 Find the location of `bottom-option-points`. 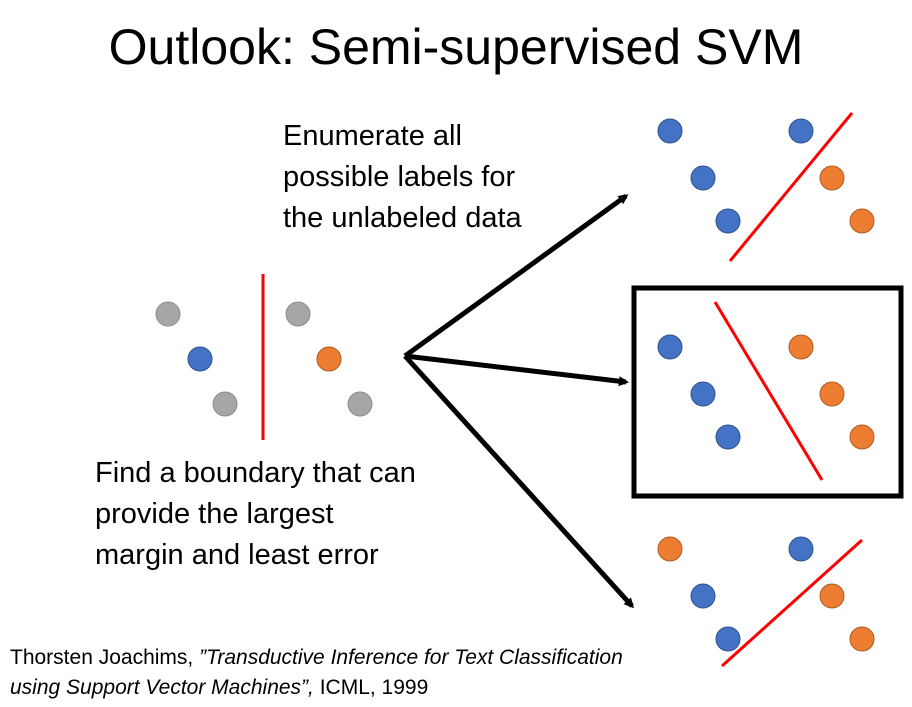

bottom-option-points is located at coordinates (766, 594).